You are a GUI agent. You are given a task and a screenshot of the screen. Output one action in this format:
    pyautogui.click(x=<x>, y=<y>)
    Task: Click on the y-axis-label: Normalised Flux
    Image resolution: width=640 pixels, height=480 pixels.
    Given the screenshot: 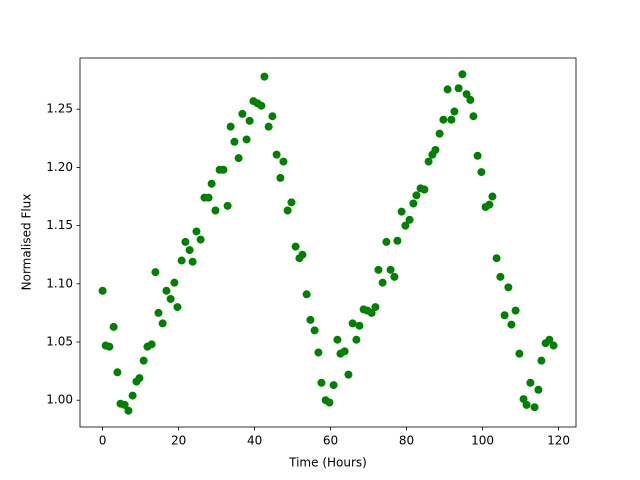 What is the action you would take?
    pyautogui.click(x=27, y=242)
    